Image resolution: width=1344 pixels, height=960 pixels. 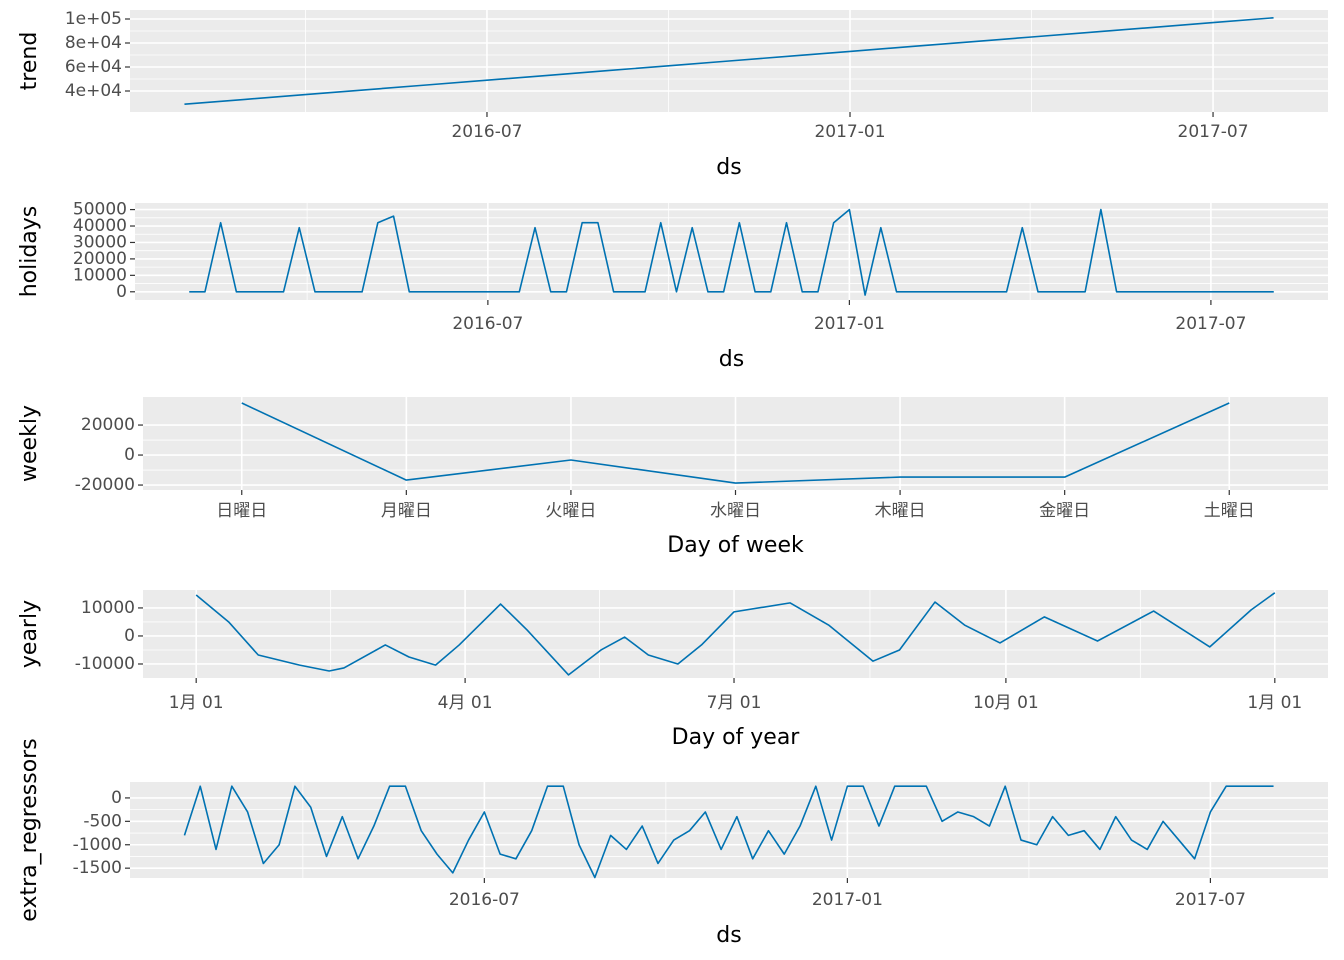 I want to click on x-tick-label: 4月 01, so click(x=465, y=703).